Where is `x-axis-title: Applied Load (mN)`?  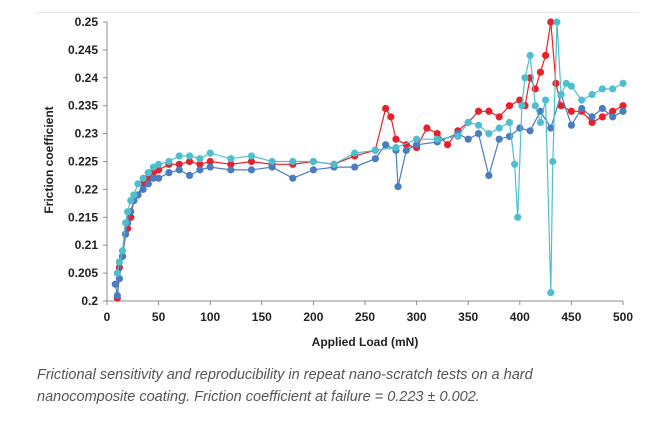 x-axis-title: Applied Load (mN) is located at coordinates (365, 342).